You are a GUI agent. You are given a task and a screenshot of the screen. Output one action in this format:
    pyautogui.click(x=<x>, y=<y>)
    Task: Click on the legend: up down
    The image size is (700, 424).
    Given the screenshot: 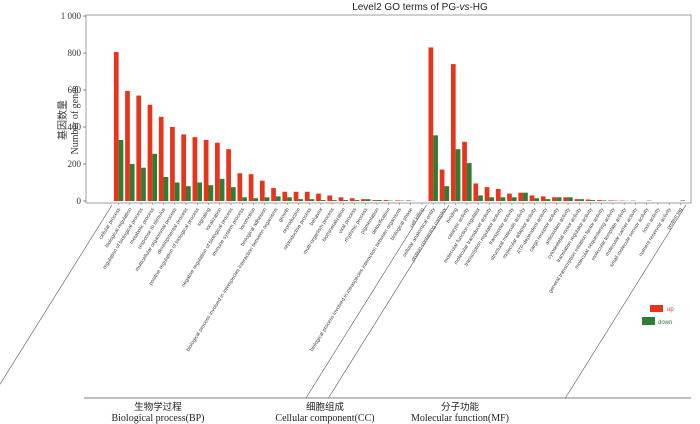 What is the action you would take?
    pyautogui.click(x=658, y=315)
    